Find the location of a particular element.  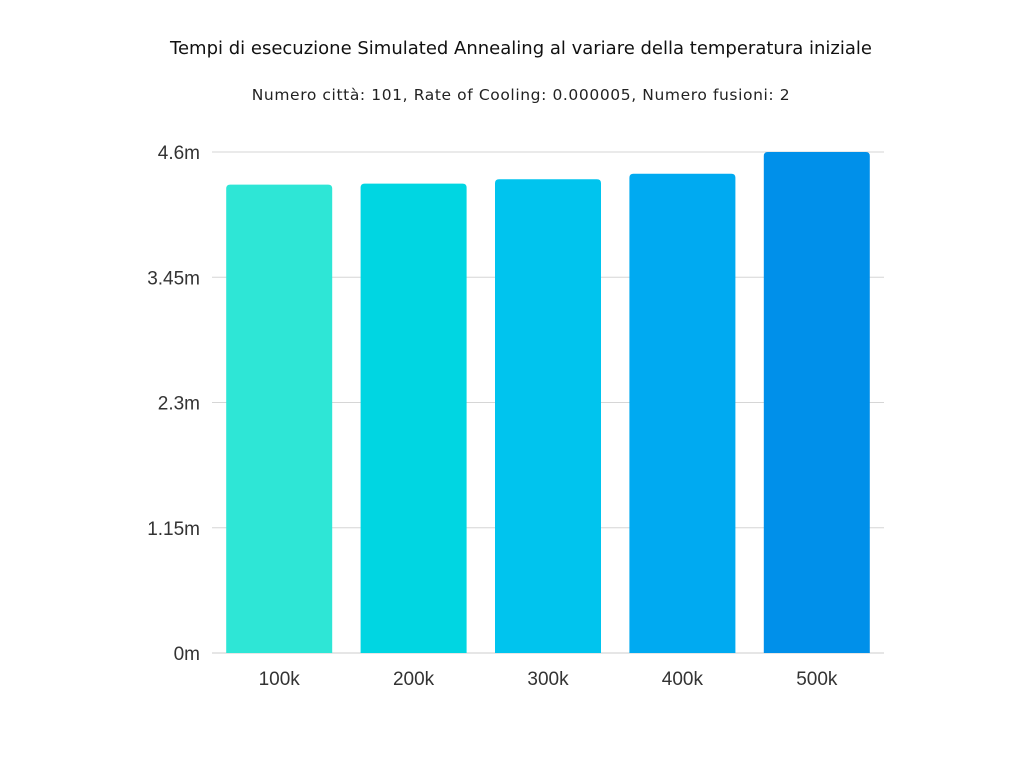

x-tick-label: 400k is located at coordinates (683, 679).